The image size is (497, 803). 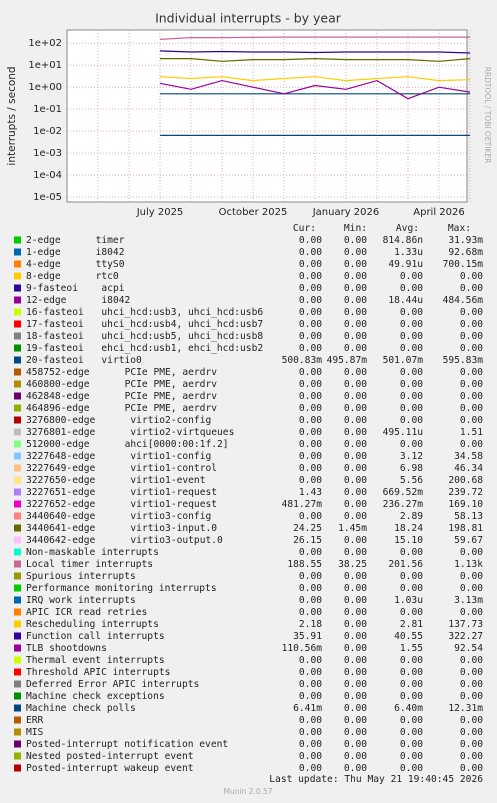 What do you see at coordinates (463, 300) in the screenshot?
I see `legend-stat: 484.56m` at bounding box center [463, 300].